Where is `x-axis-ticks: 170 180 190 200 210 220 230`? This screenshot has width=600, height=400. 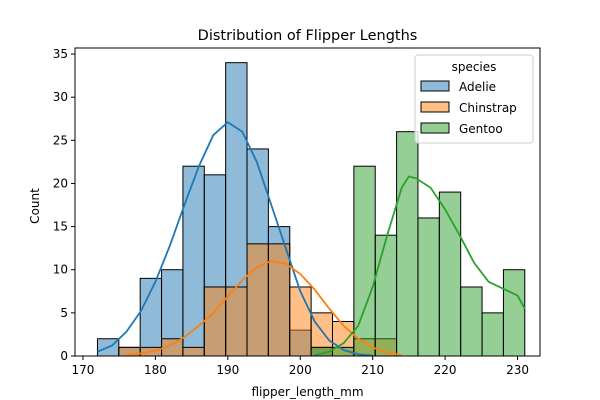
x-axis-ticks: 170 180 190 200 210 220 230 is located at coordinates (300, 366).